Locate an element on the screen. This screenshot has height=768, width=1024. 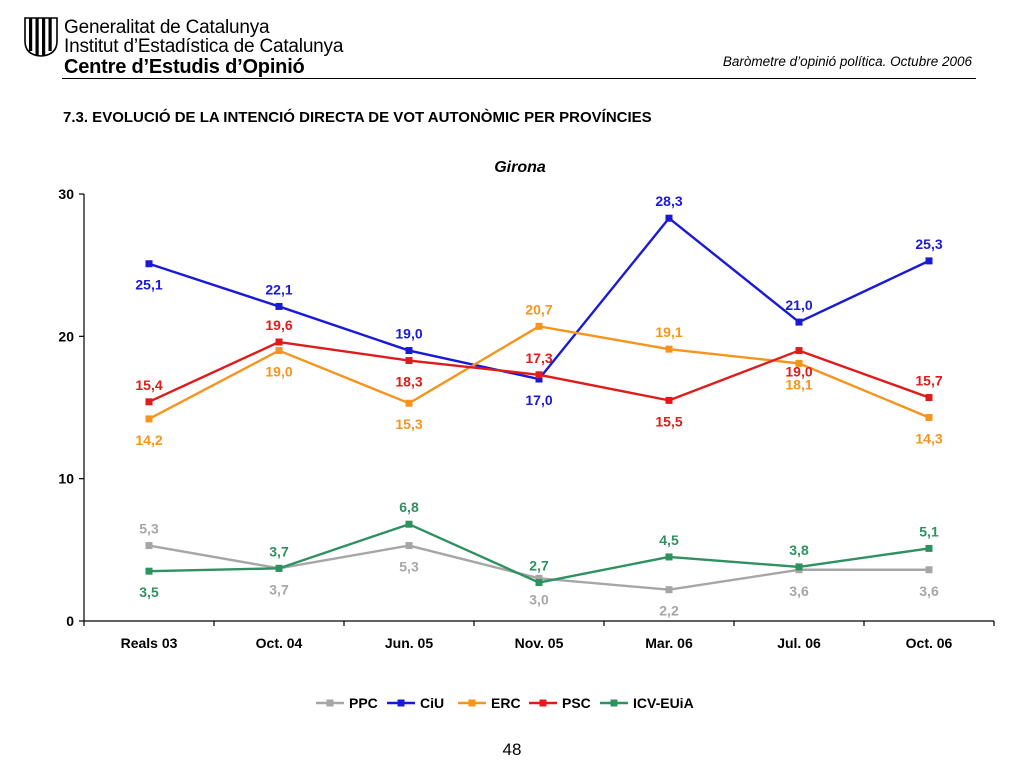
org-name-line2: Institut d’Estadística de Catalunya is located at coordinates (204, 46).